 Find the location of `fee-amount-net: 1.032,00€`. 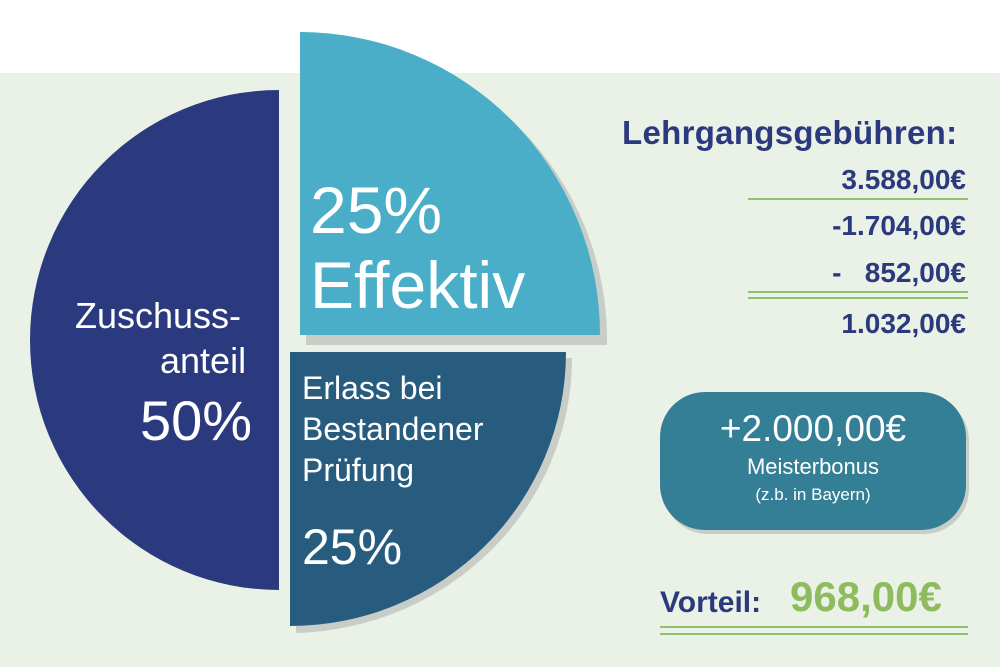

fee-amount-net: 1.032,00€ is located at coordinates (903, 323).